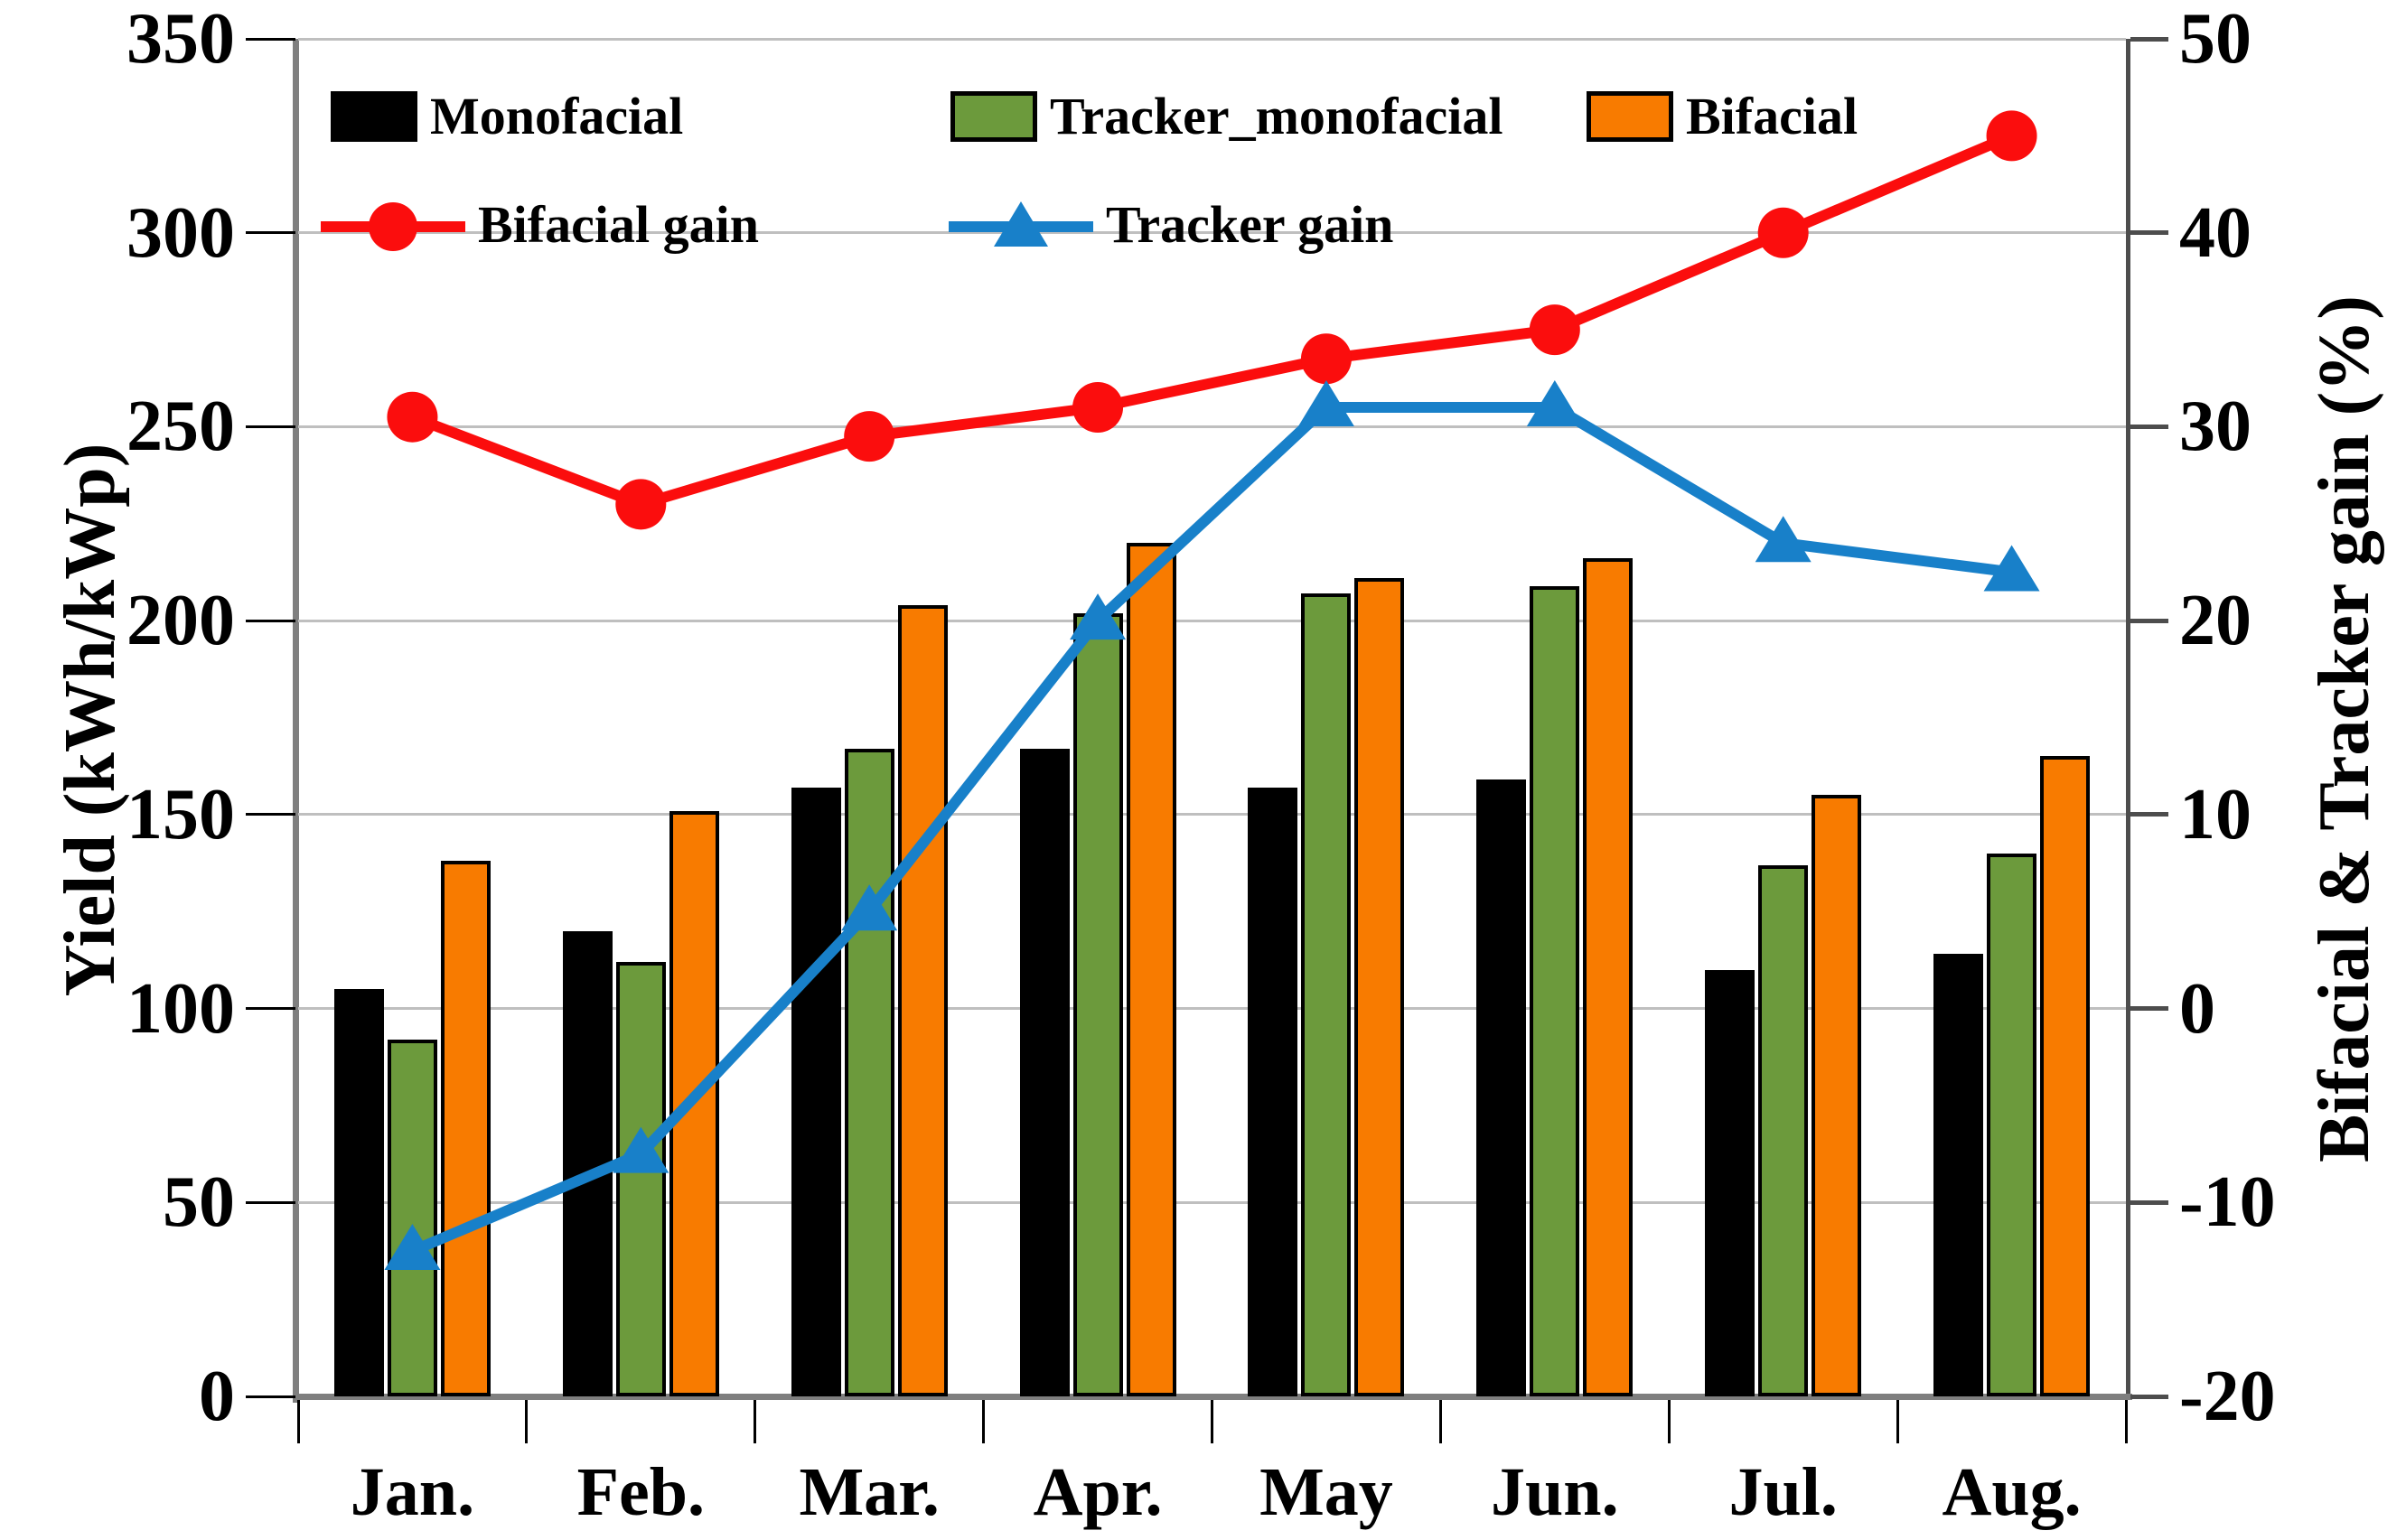 The height and width of the screenshot is (1540, 2406). I want to click on circle-marker-bifacial-gain-Jun, so click(1554, 330).